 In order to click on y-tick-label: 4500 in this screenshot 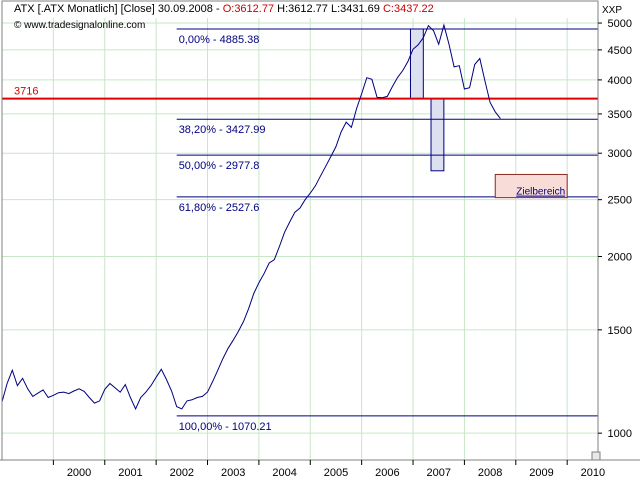, I will do `click(620, 51)`.